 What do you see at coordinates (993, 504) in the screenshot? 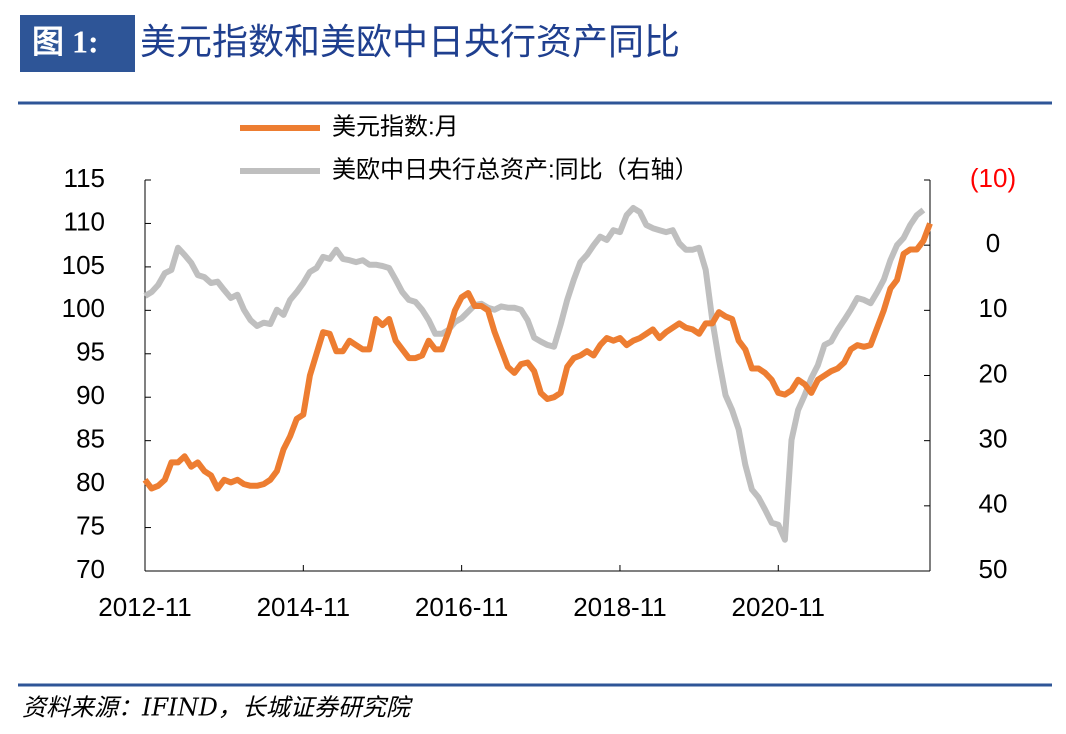
I see `y2-tick-label: 40` at bounding box center [993, 504].